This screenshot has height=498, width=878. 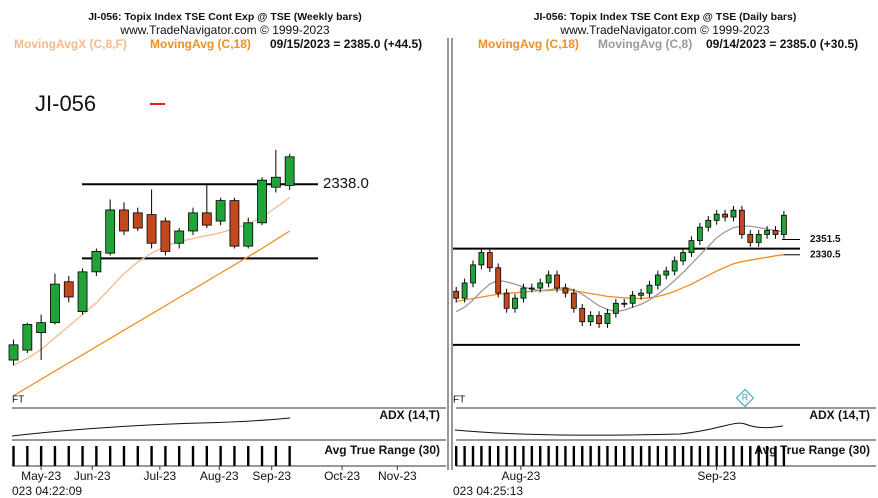 I want to click on indicator-label: Avg True Range (30), so click(x=382, y=450).